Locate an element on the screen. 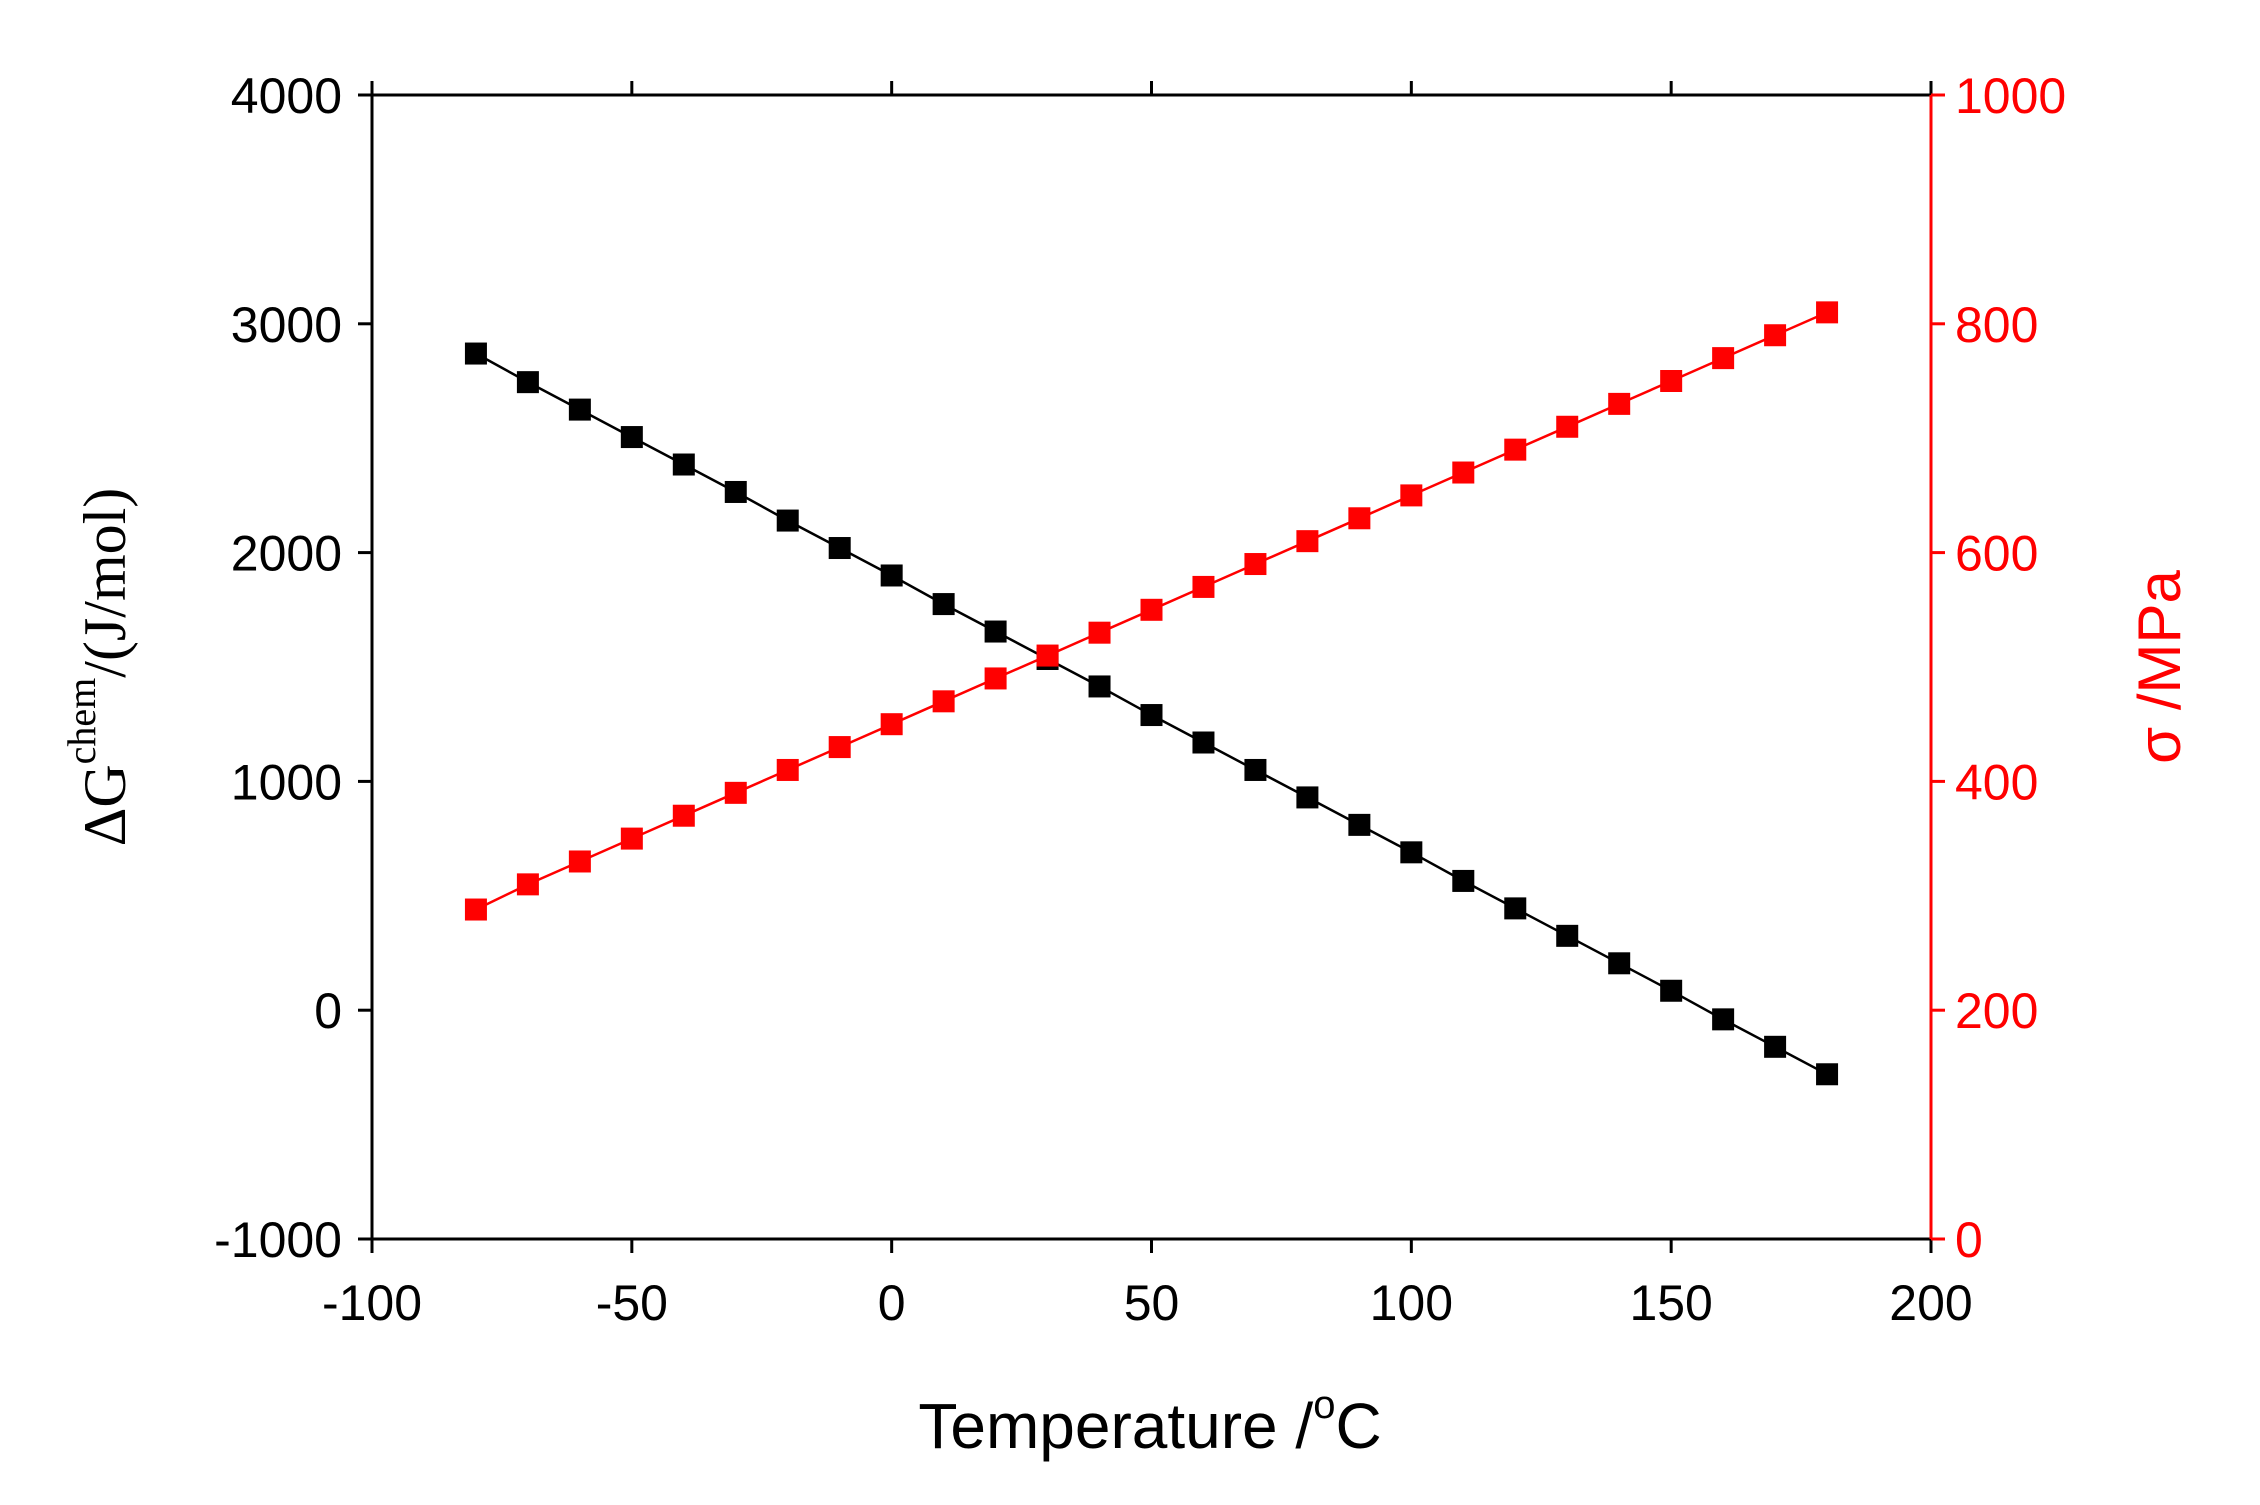  left-y-tick-label: 3000 is located at coordinates (286, 325).